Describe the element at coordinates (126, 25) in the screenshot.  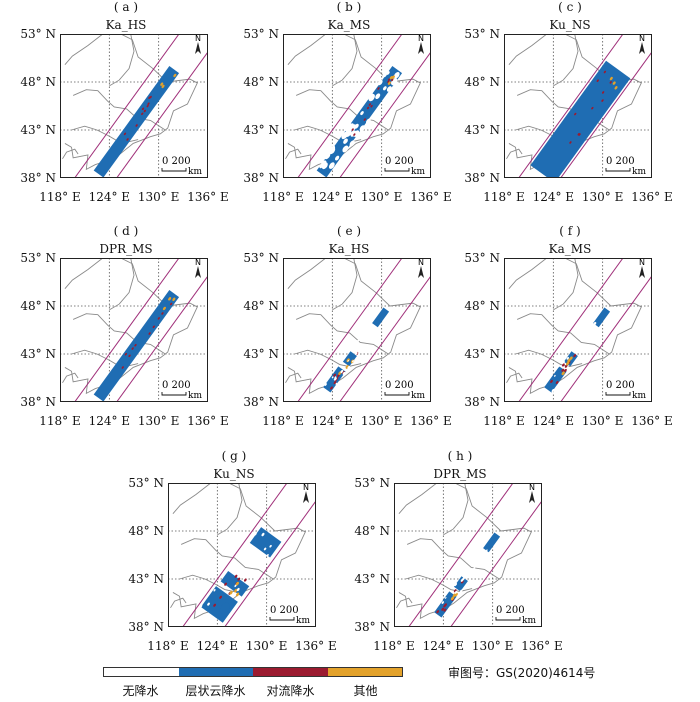
I see `panel-title: Ka_HS` at that location.